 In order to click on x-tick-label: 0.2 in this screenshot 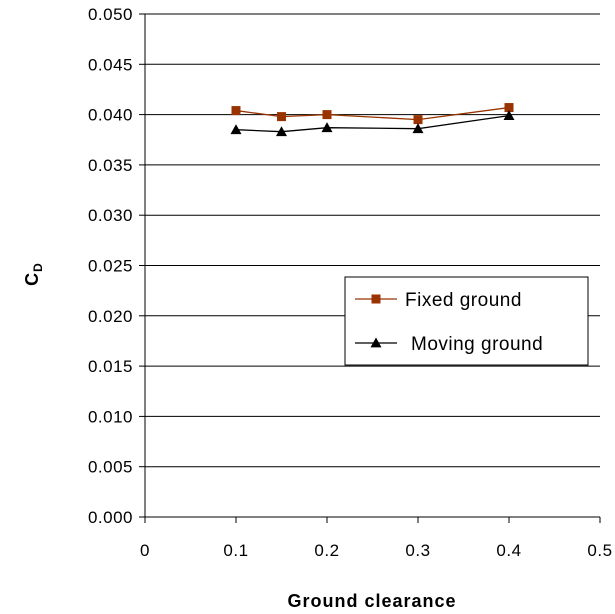, I will do `click(326, 550)`.